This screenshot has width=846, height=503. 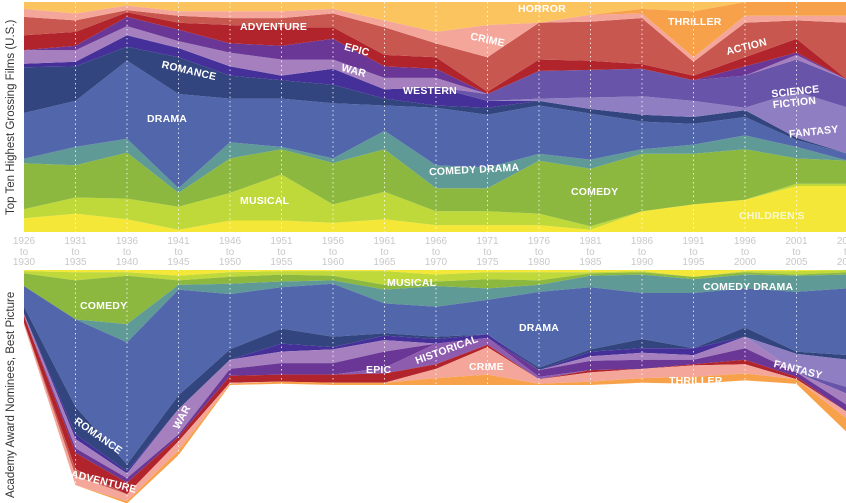 I want to click on x-tick-label: 1951 to 1955, so click(x=282, y=252).